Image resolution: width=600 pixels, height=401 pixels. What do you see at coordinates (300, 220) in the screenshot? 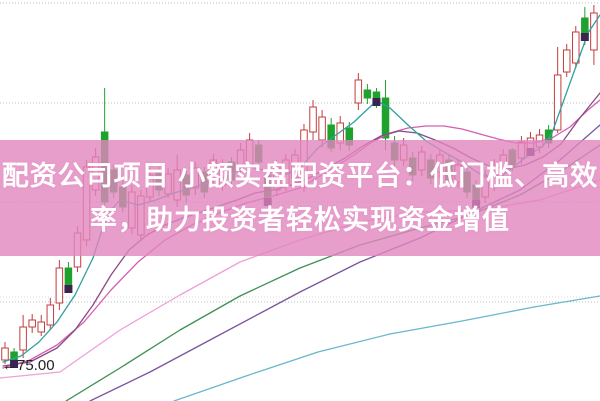
I see `promo-banner-line-2: 率，助力投资者轻松实现资金增值` at bounding box center [300, 220].